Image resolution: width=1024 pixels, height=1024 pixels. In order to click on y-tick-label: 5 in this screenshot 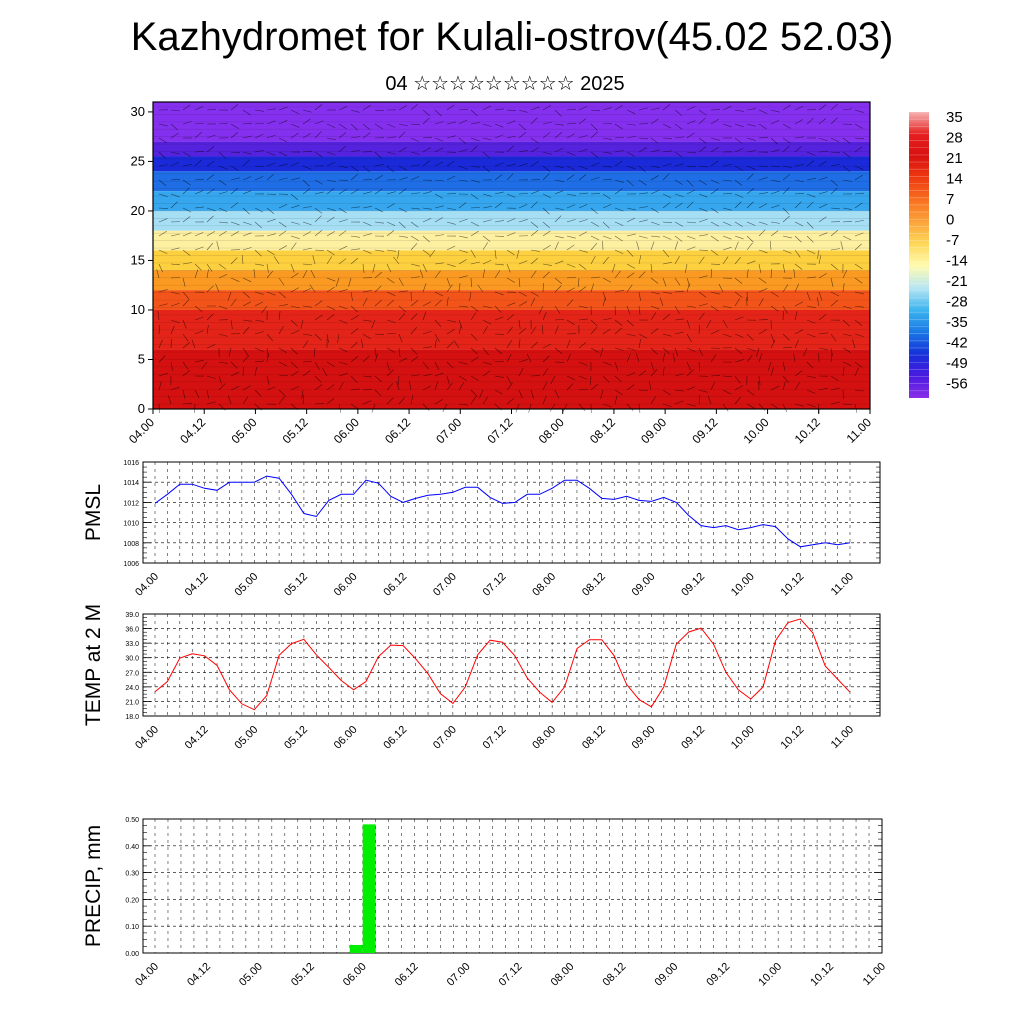, I will do `click(141, 358)`.